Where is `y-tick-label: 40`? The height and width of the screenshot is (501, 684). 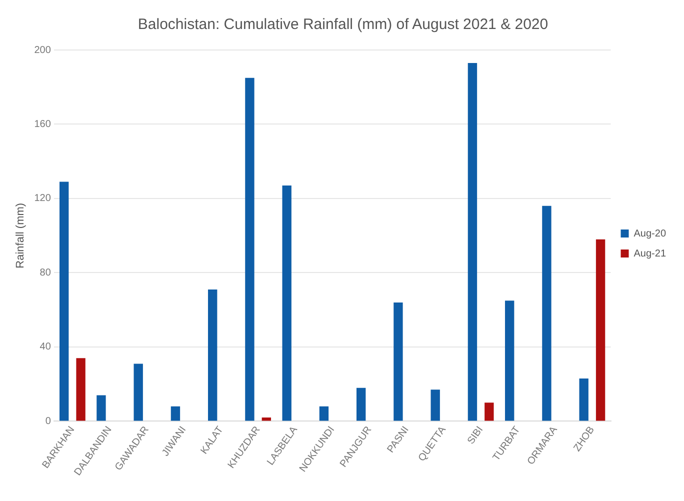
y-tick-label: 40 is located at coordinates (46, 347).